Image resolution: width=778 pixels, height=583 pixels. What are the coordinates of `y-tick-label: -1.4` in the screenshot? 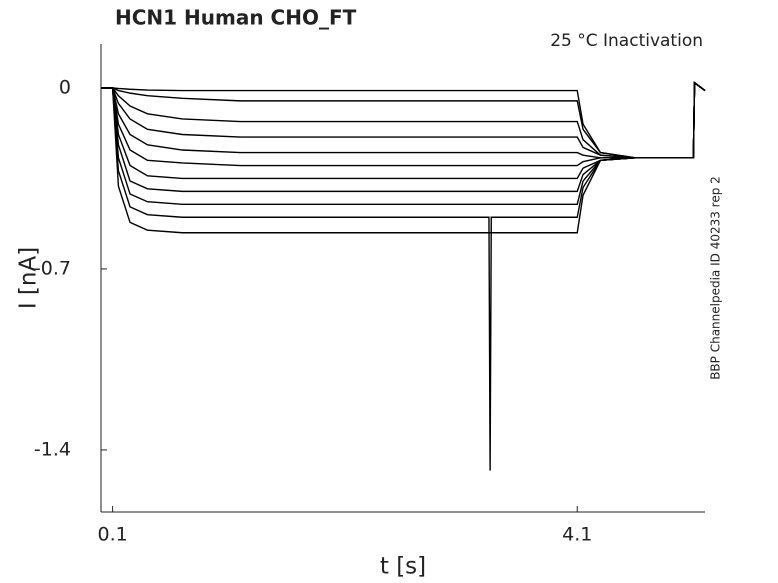 It's located at (52, 449).